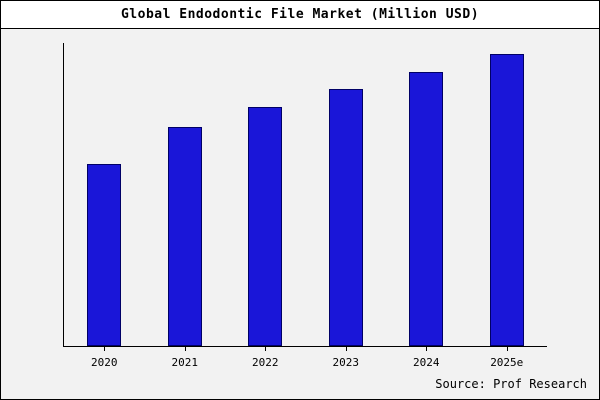  Describe the element at coordinates (104, 362) in the screenshot. I see `x-axis-label: 2020` at that location.